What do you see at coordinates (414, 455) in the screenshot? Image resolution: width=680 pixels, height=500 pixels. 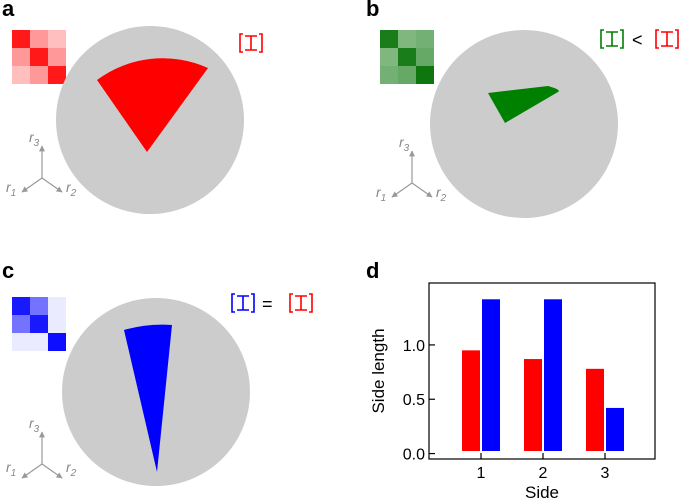 I see `y-tick-label: 0.0` at bounding box center [414, 455].